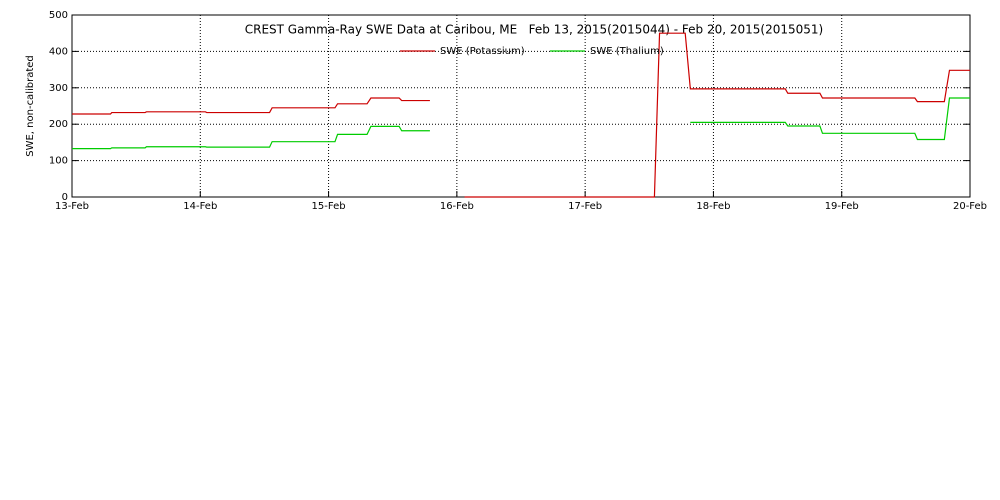  What do you see at coordinates (585, 206) in the screenshot?
I see `x-tick-label: 17-Feb` at bounding box center [585, 206].